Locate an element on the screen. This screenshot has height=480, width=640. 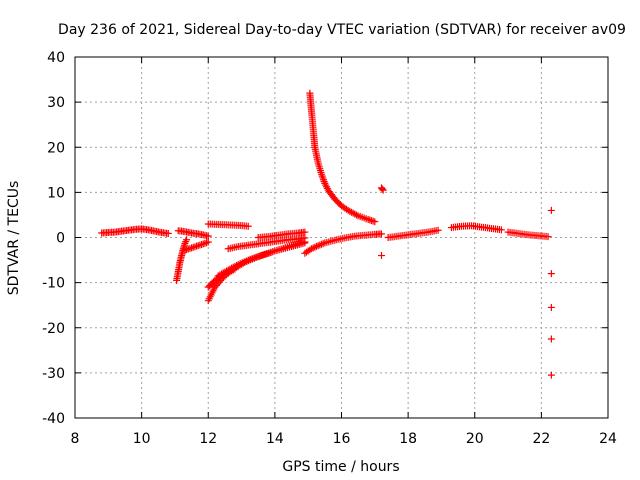
x-tick-label: 16 is located at coordinates (342, 439).